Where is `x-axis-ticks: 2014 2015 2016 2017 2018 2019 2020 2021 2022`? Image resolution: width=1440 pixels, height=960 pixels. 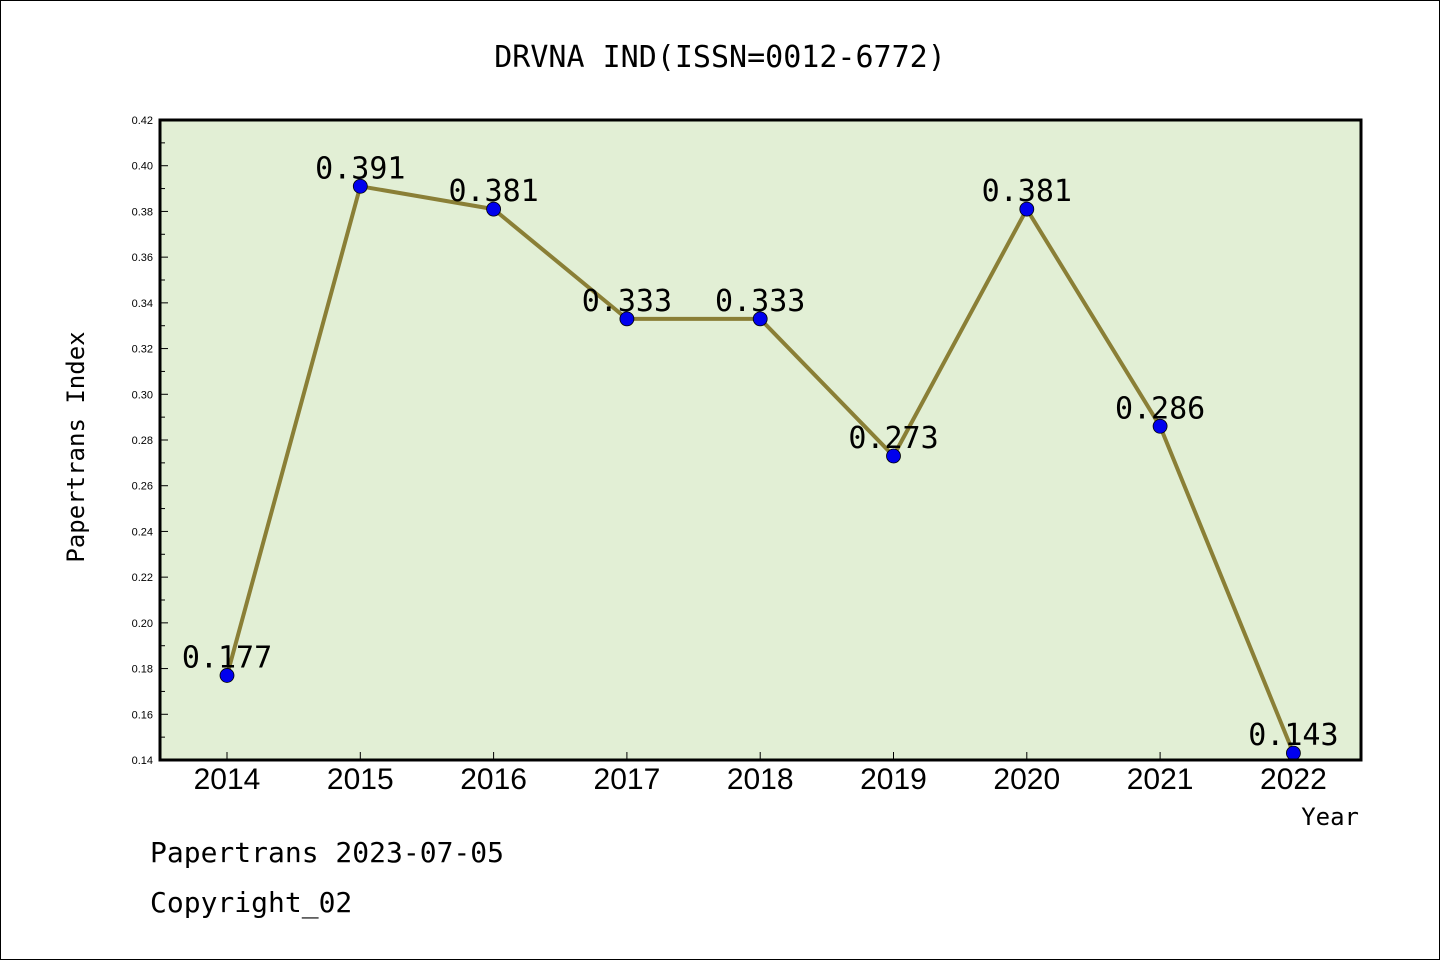
x-axis-ticks: 2014 2015 2016 2017 2018 2019 2020 2021 2022 is located at coordinates (760, 774).